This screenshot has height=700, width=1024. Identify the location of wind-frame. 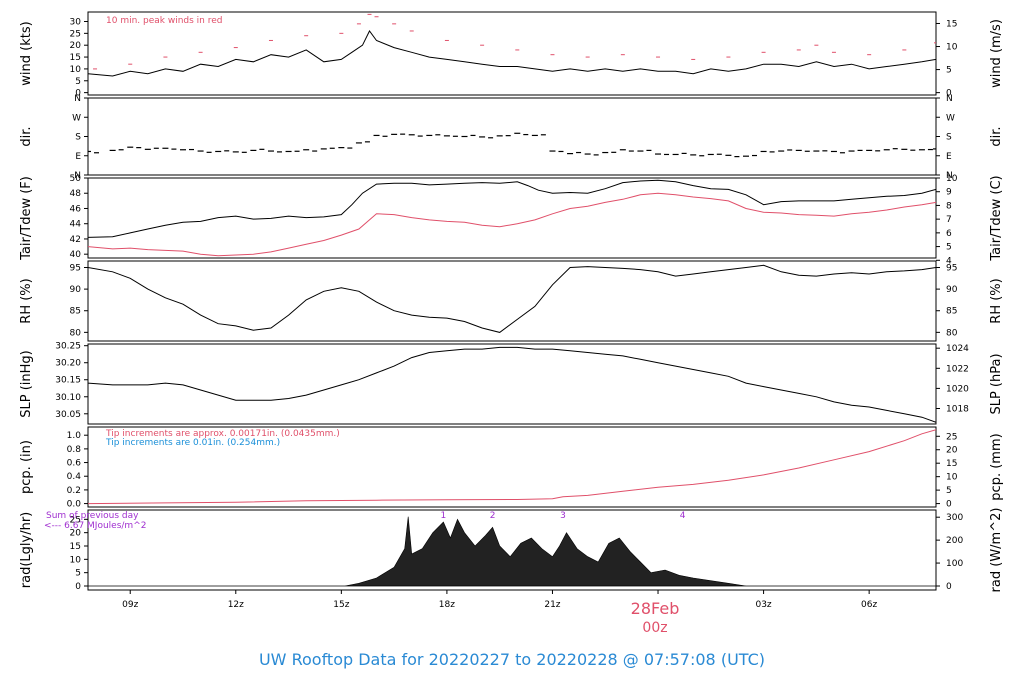
(512, 53).